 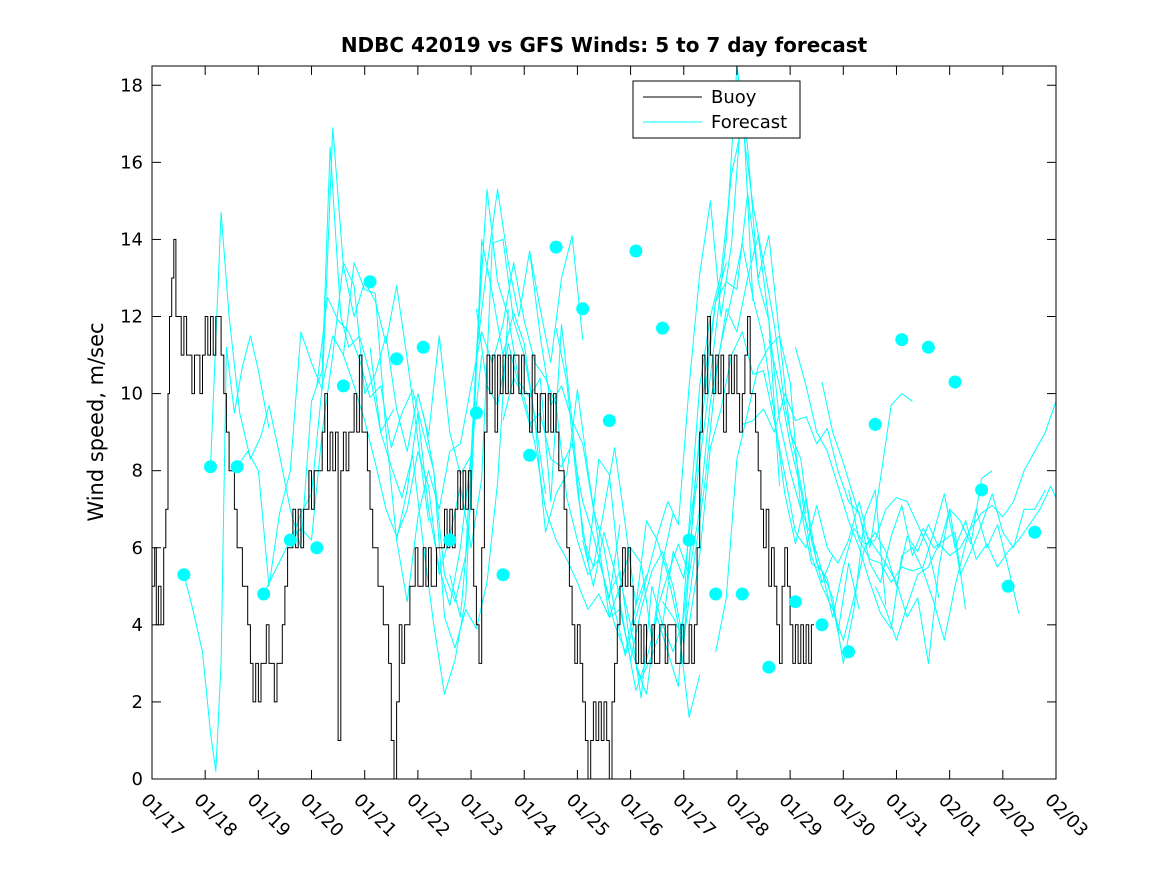 I want to click on y-tick-label: 0, so click(x=137, y=779).